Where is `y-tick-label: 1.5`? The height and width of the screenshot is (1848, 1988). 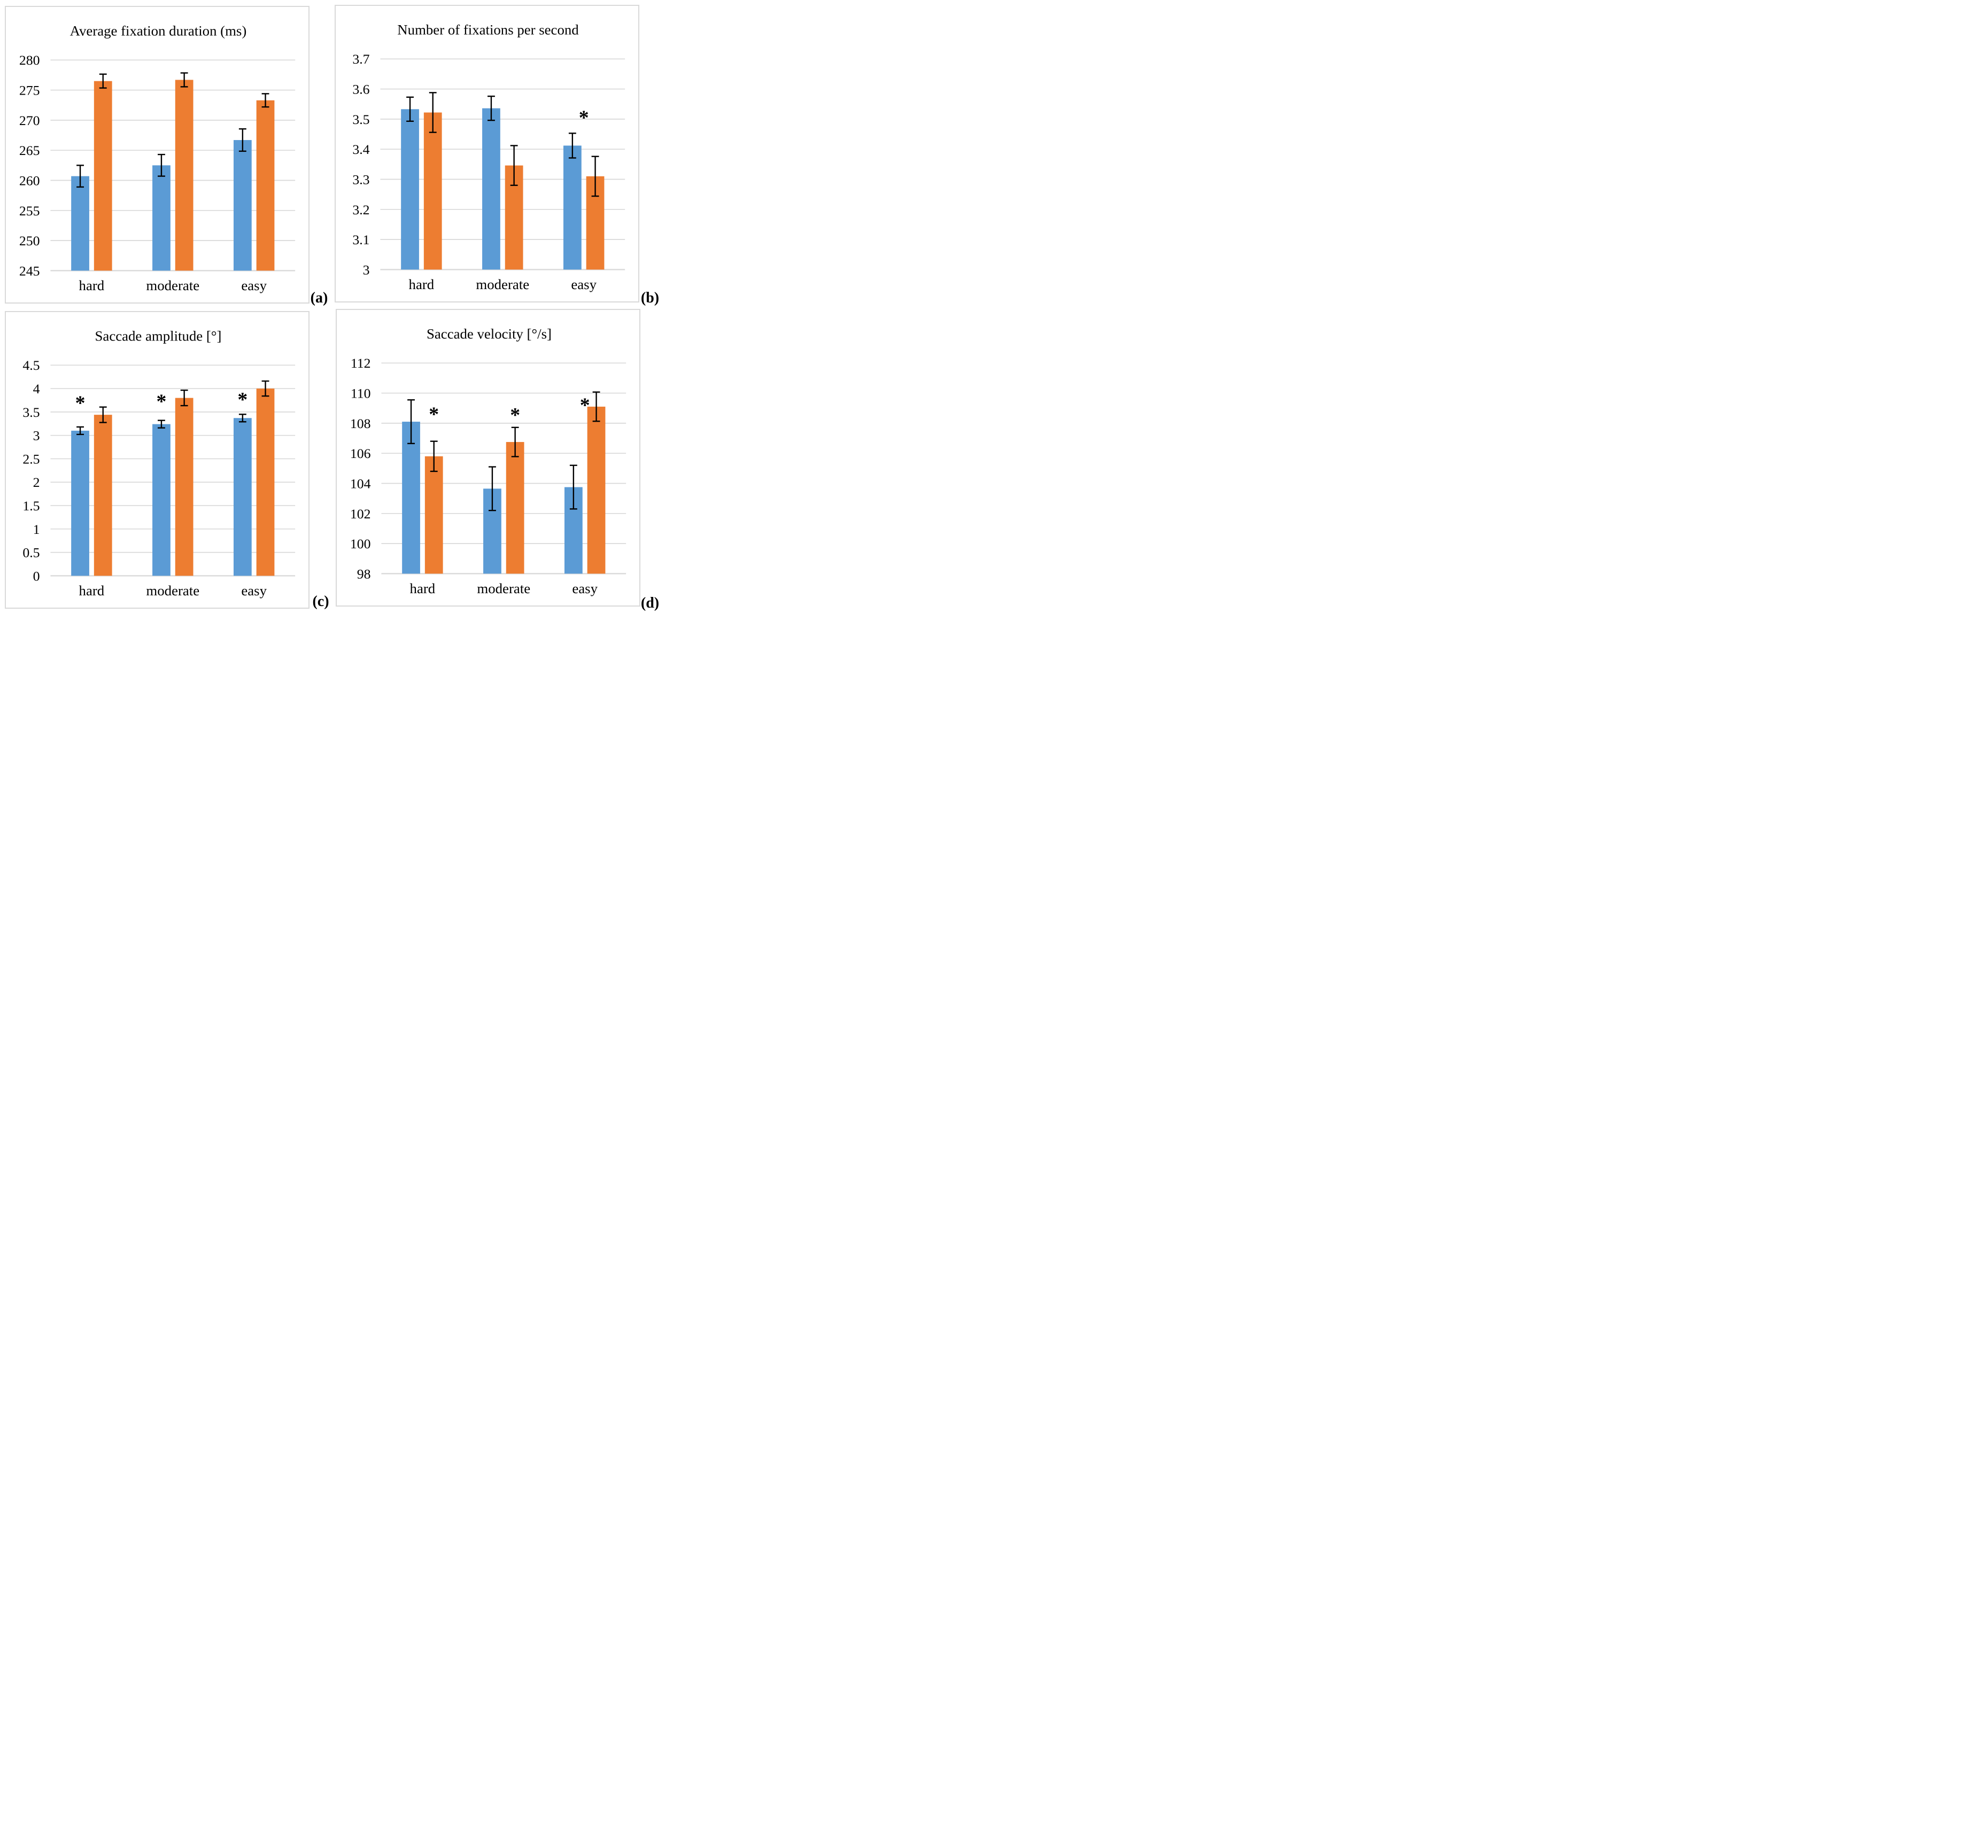
y-tick-label: 1.5 is located at coordinates (31, 506).